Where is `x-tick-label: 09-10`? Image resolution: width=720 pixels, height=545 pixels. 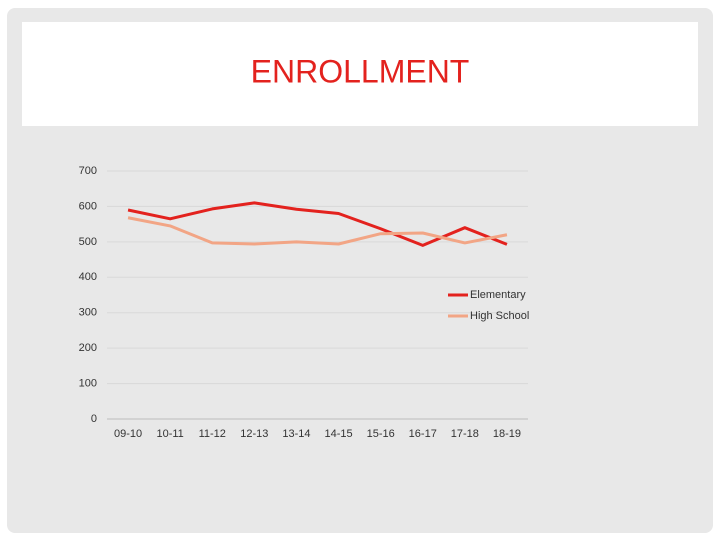 x-tick-label: 09-10 is located at coordinates (128, 434).